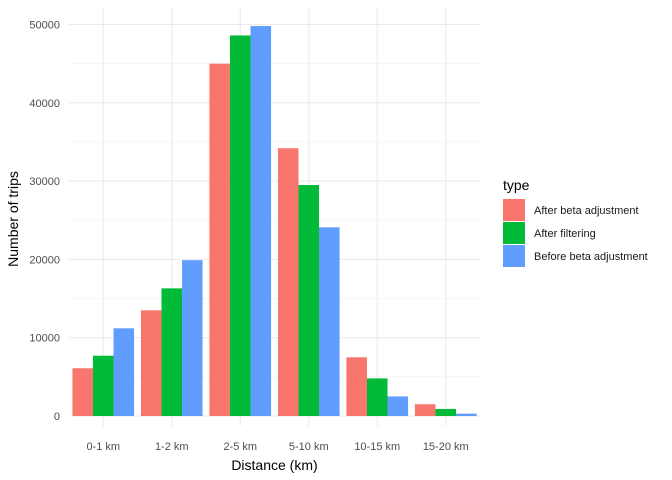 This screenshot has height=480, width=672. Describe the element at coordinates (274, 465) in the screenshot. I see `x-axis-title: Distance (km)` at that location.